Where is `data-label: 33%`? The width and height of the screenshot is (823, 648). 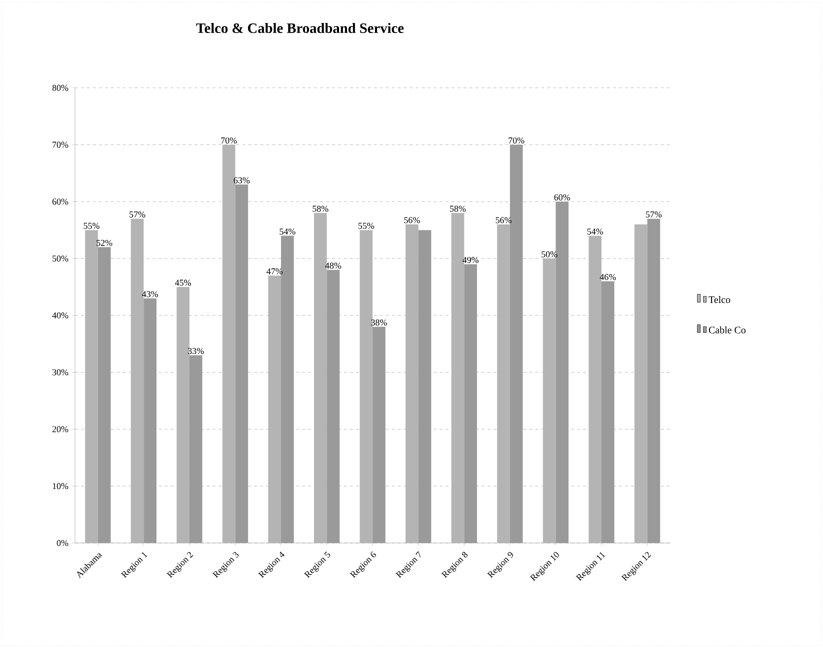
data-label: 33% is located at coordinates (196, 351).